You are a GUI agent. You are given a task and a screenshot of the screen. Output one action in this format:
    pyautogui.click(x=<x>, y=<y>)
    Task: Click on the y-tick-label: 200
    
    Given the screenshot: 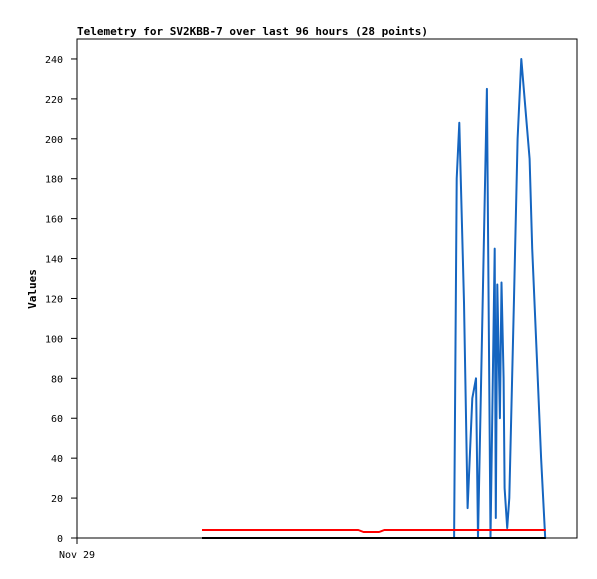 What is the action you would take?
    pyautogui.click(x=54, y=140)
    